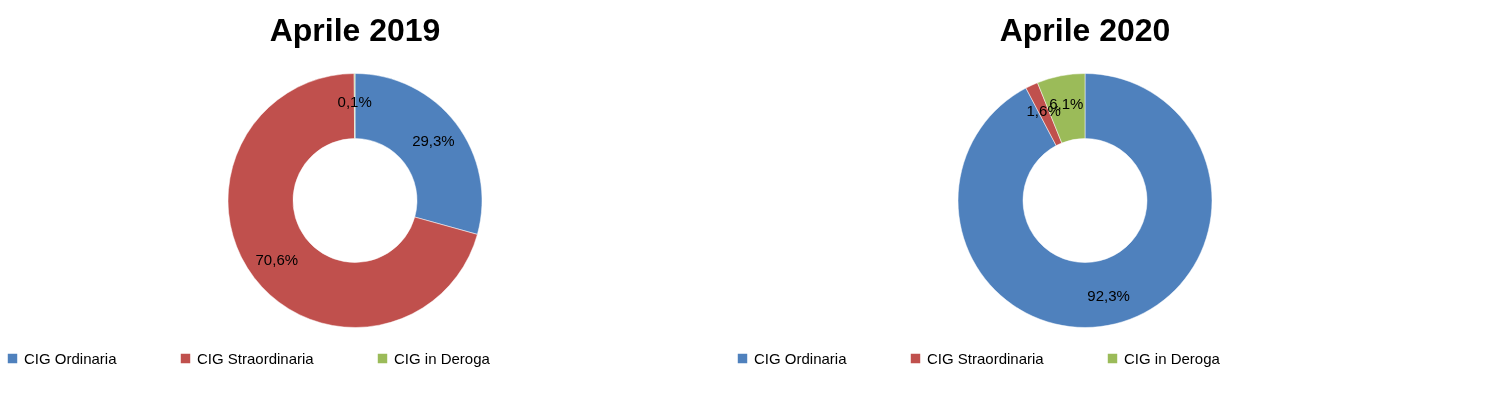  What do you see at coordinates (277, 260) in the screenshot?
I see `data-label: 70,6%` at bounding box center [277, 260].